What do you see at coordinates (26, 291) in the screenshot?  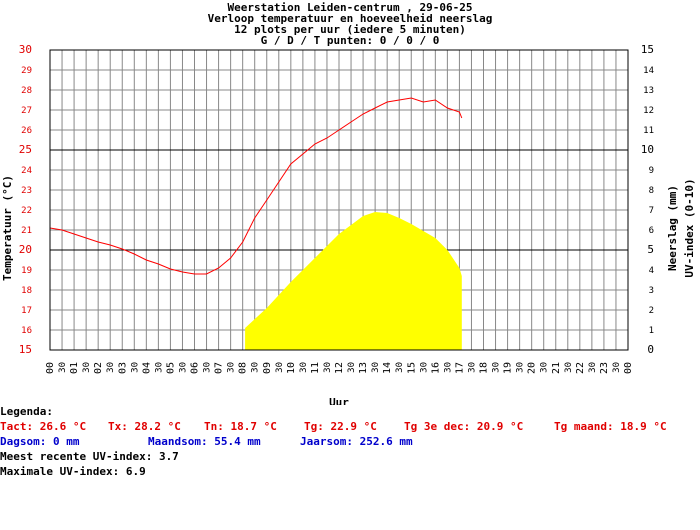 I see `left-tick-label: 18` at bounding box center [26, 291].